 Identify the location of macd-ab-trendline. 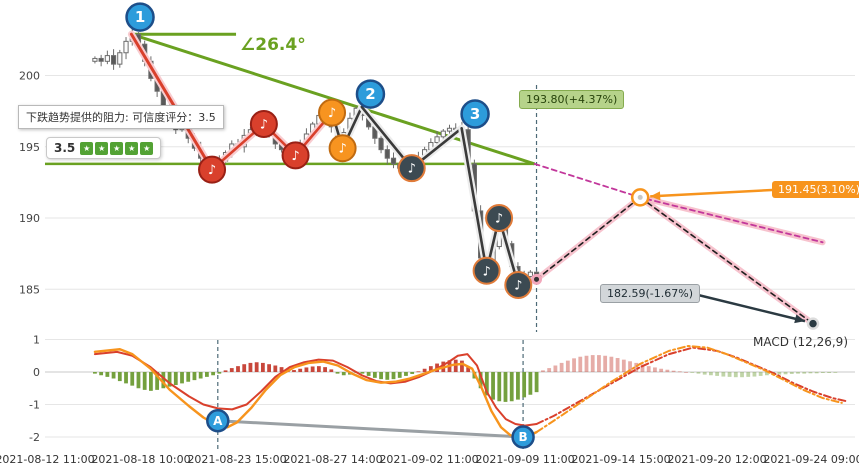
(370, 429).